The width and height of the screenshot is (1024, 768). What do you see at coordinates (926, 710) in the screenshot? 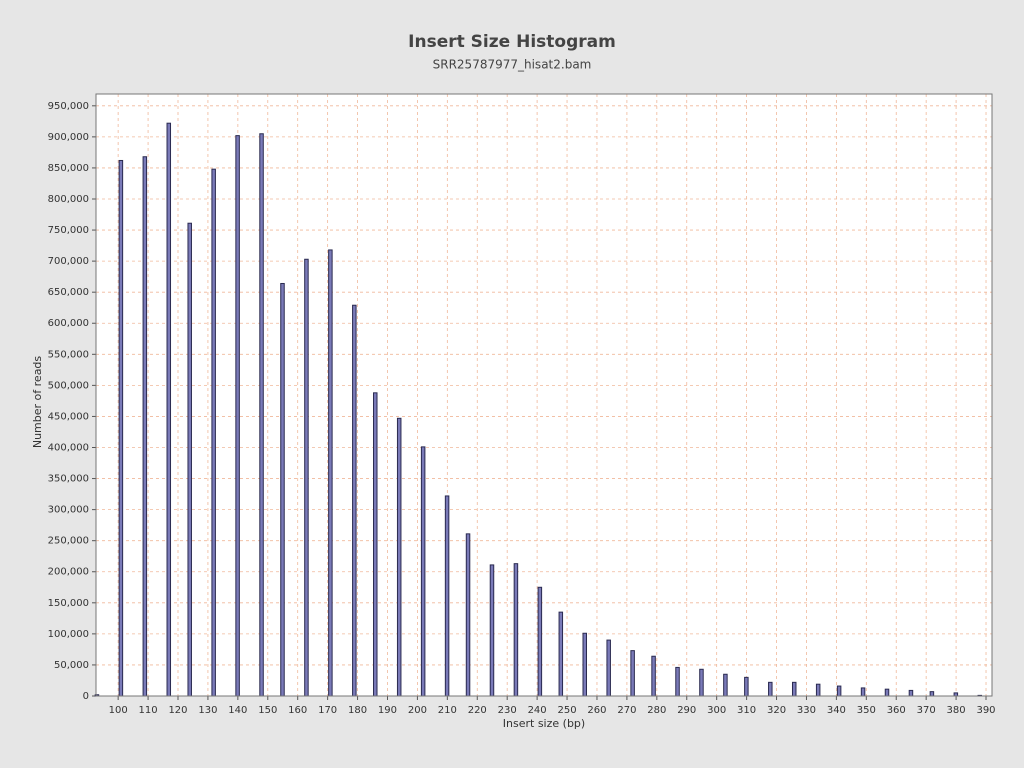
I see `x-tick-label: 370` at bounding box center [926, 710].